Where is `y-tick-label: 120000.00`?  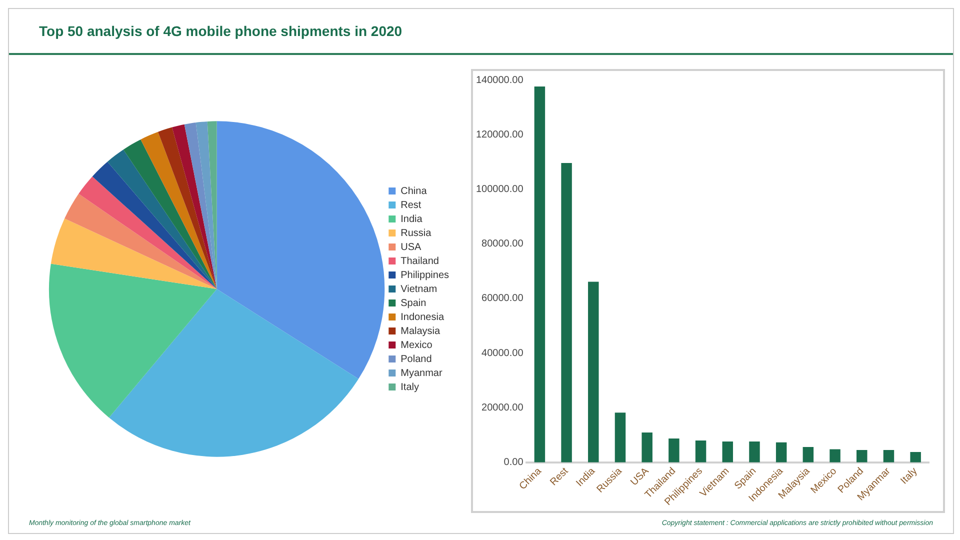
y-tick-label: 120000.00 is located at coordinates (500, 134).